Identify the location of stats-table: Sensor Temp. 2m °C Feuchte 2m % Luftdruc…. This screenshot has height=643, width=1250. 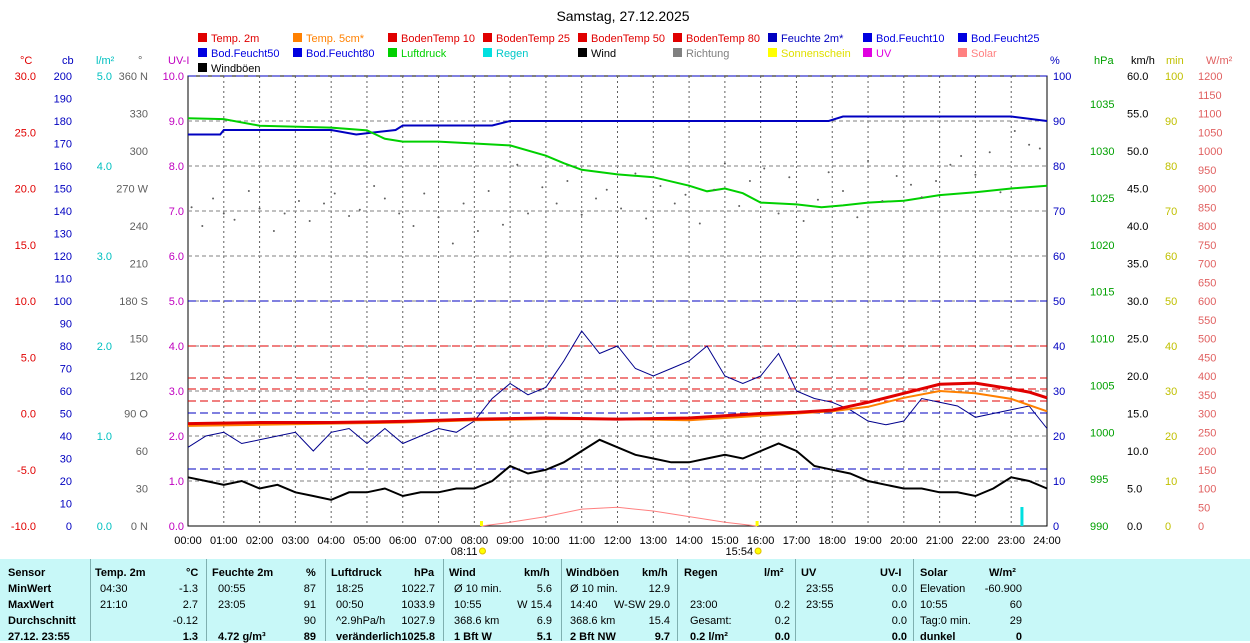
(625, 601).